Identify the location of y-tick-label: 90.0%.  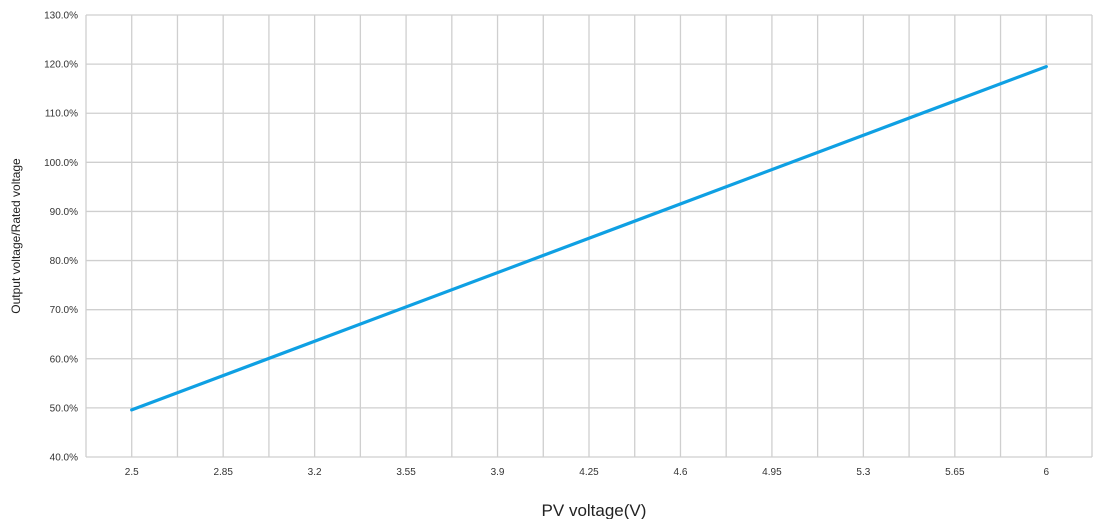
(64, 212).